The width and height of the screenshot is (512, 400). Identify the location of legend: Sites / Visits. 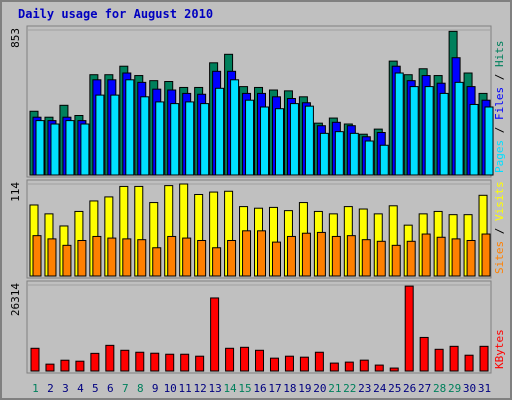
(499, 227).